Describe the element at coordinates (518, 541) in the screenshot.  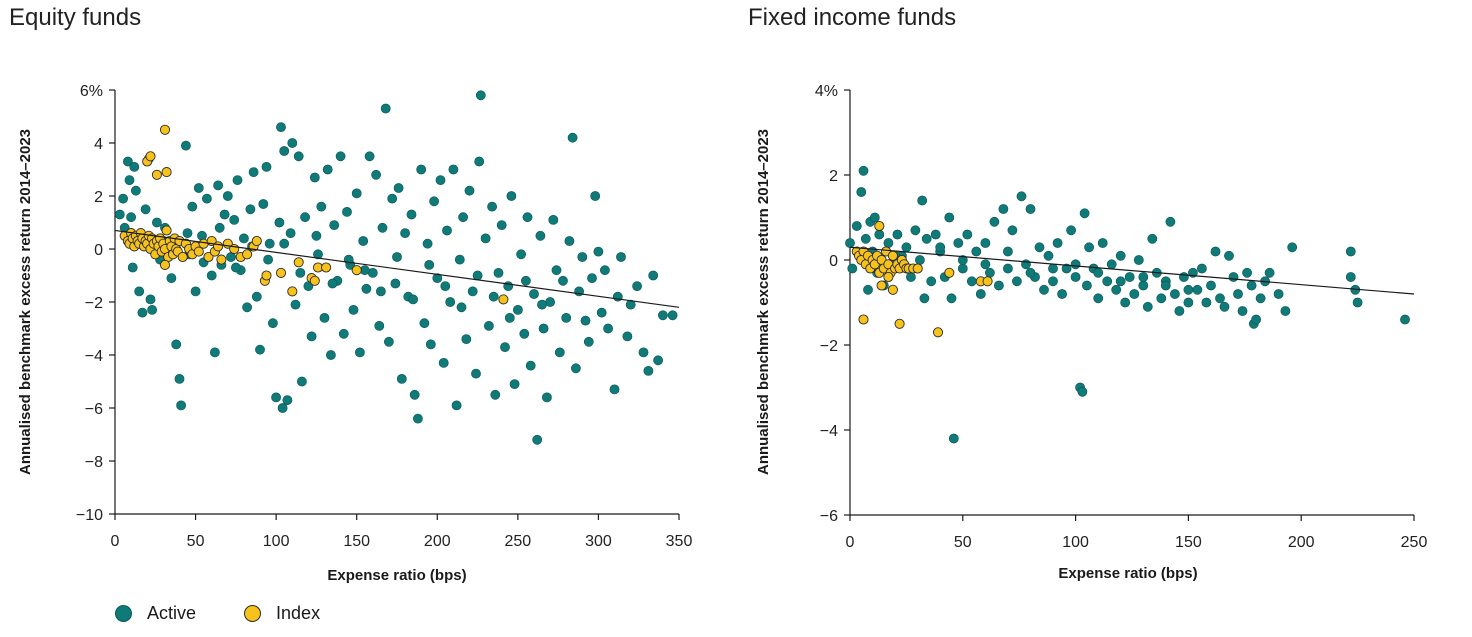
I see `x-tick-label: 250` at that location.